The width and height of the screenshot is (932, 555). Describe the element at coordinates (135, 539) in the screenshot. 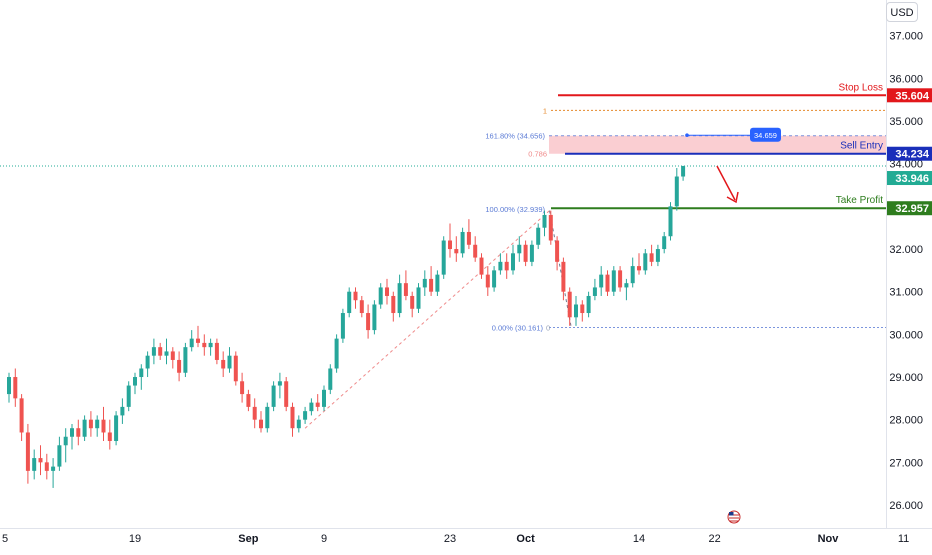

I see `time-tick-label: 19` at that location.